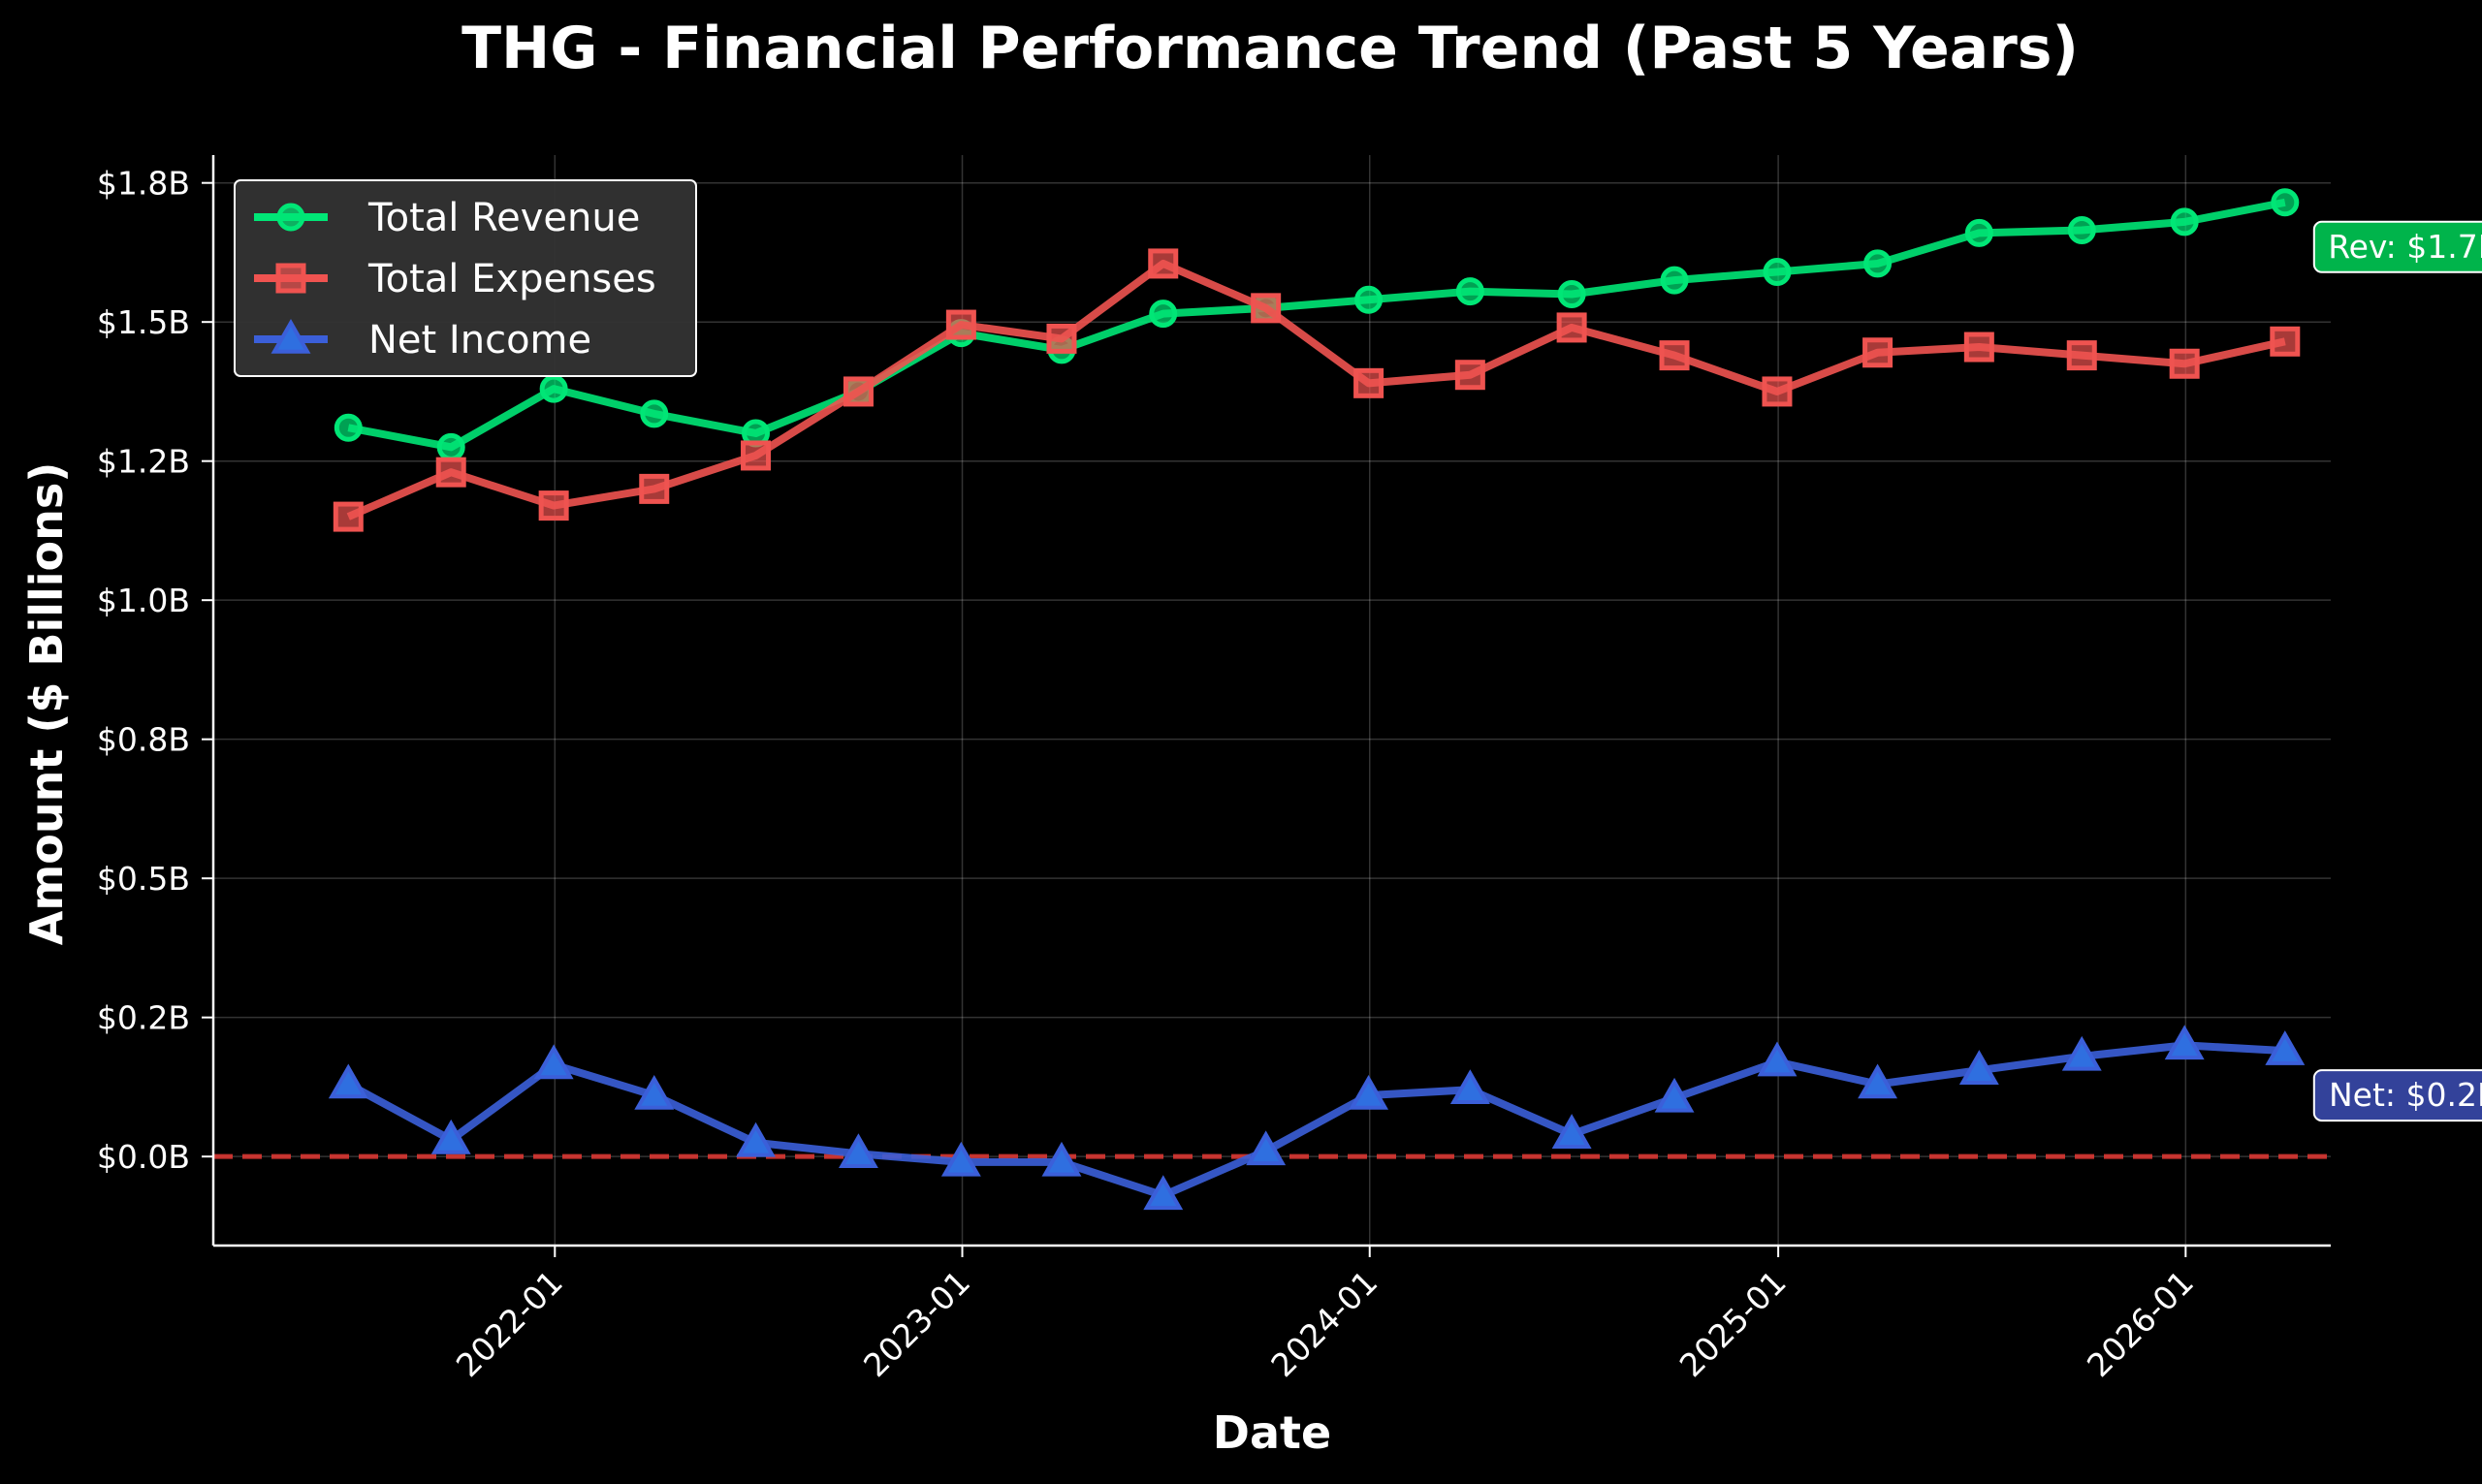  I want to click on legend-marker-net-income, so click(290, 336).